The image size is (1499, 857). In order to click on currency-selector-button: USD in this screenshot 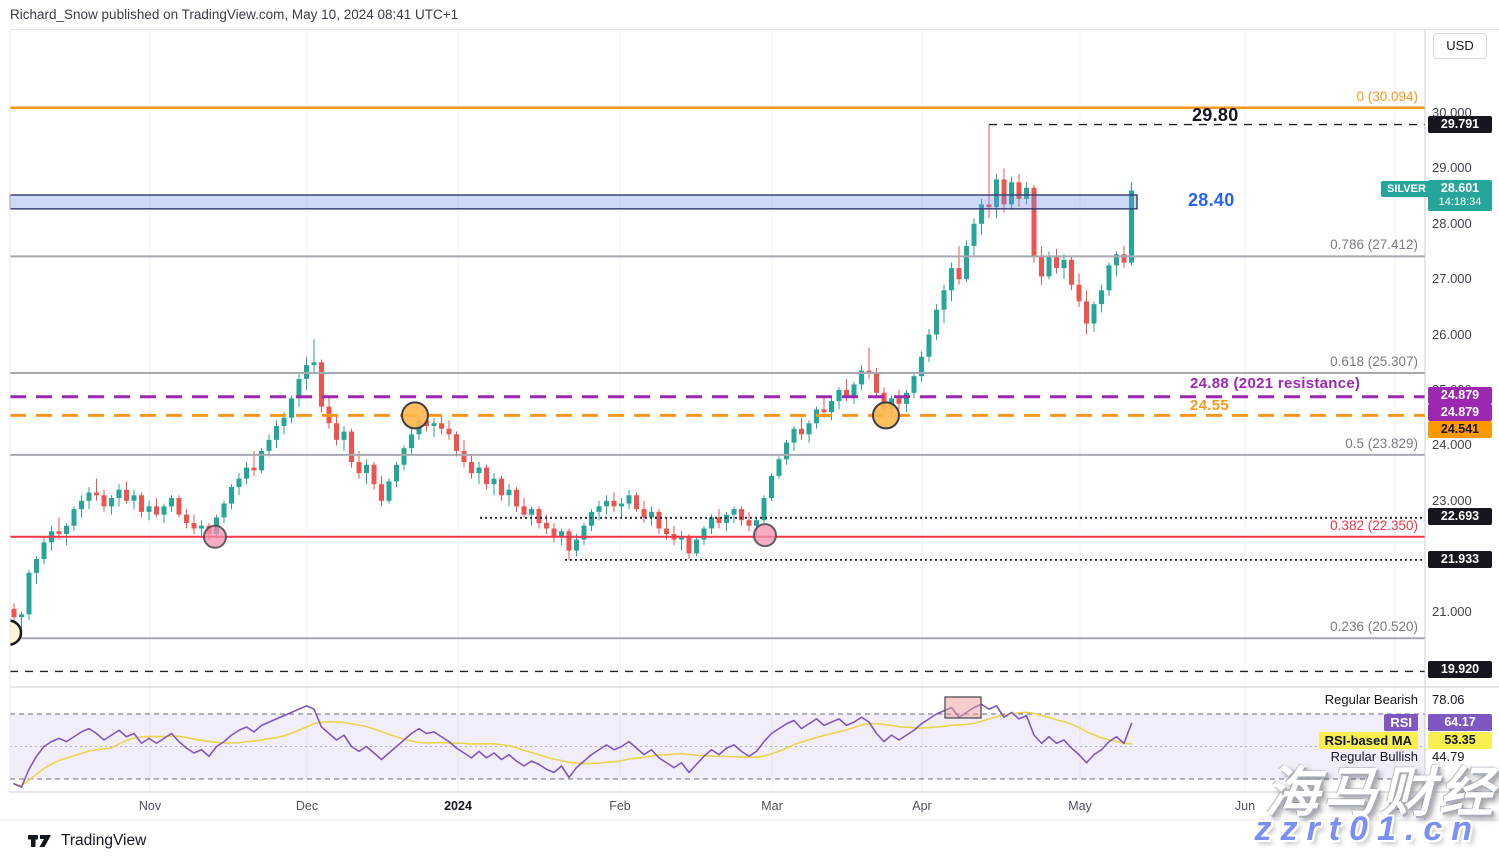, I will do `click(1460, 46)`.